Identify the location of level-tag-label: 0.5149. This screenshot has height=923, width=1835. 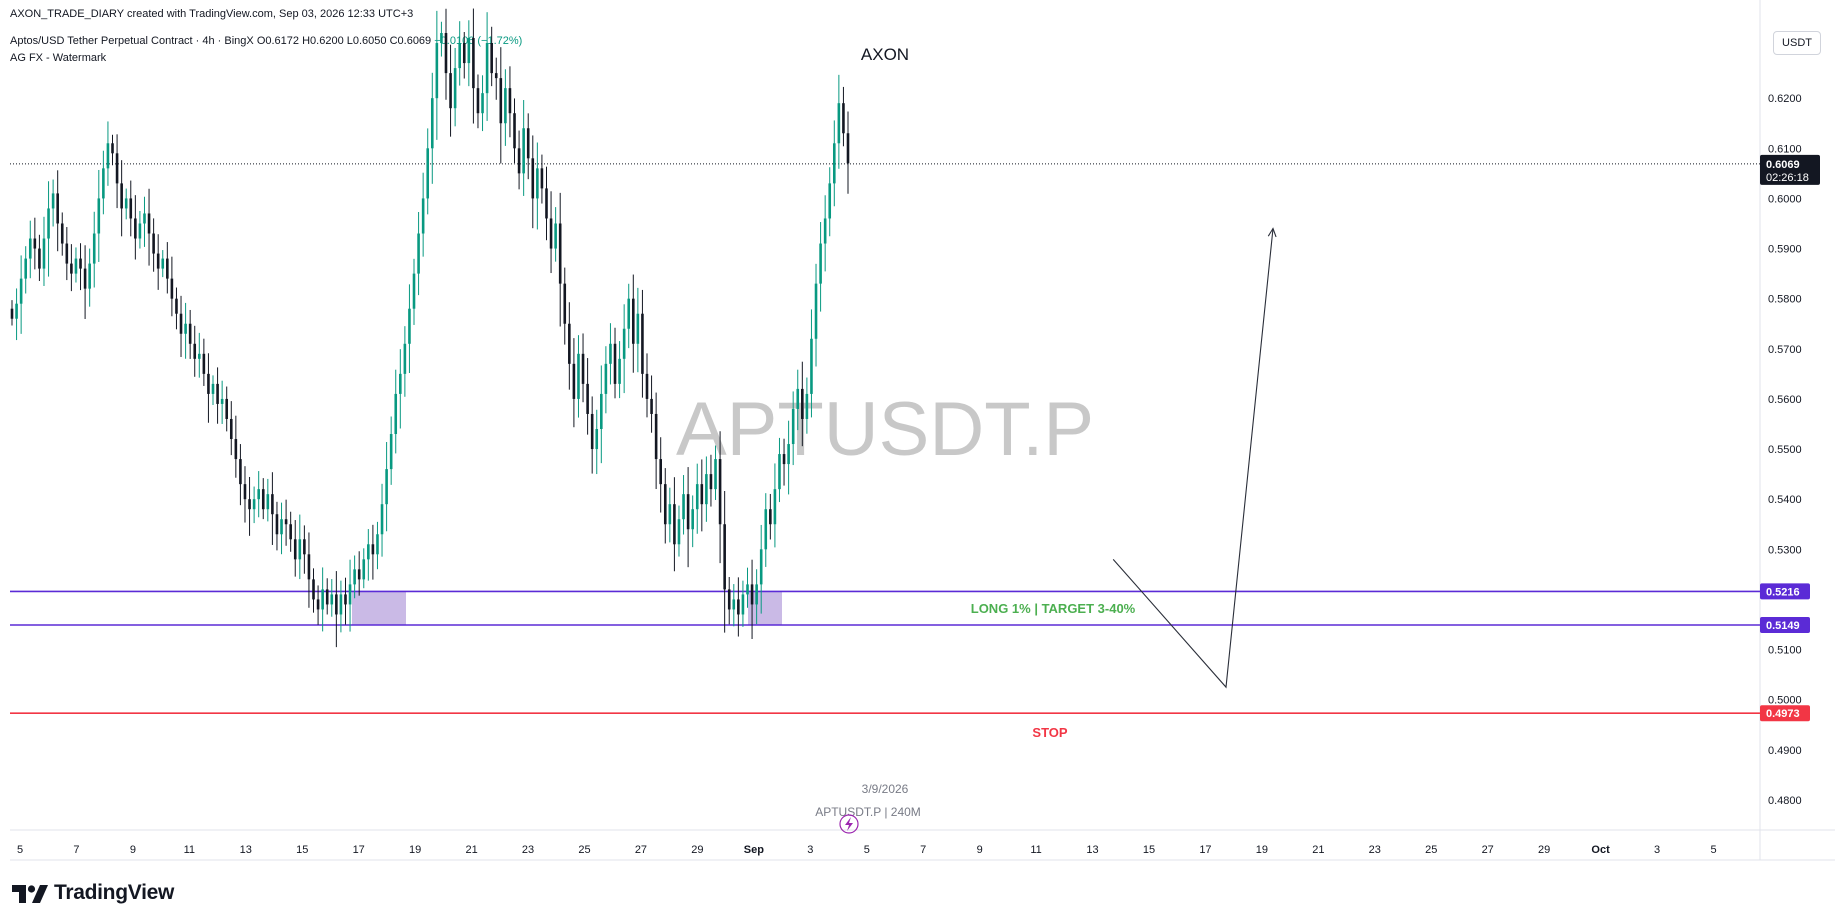
(1783, 626).